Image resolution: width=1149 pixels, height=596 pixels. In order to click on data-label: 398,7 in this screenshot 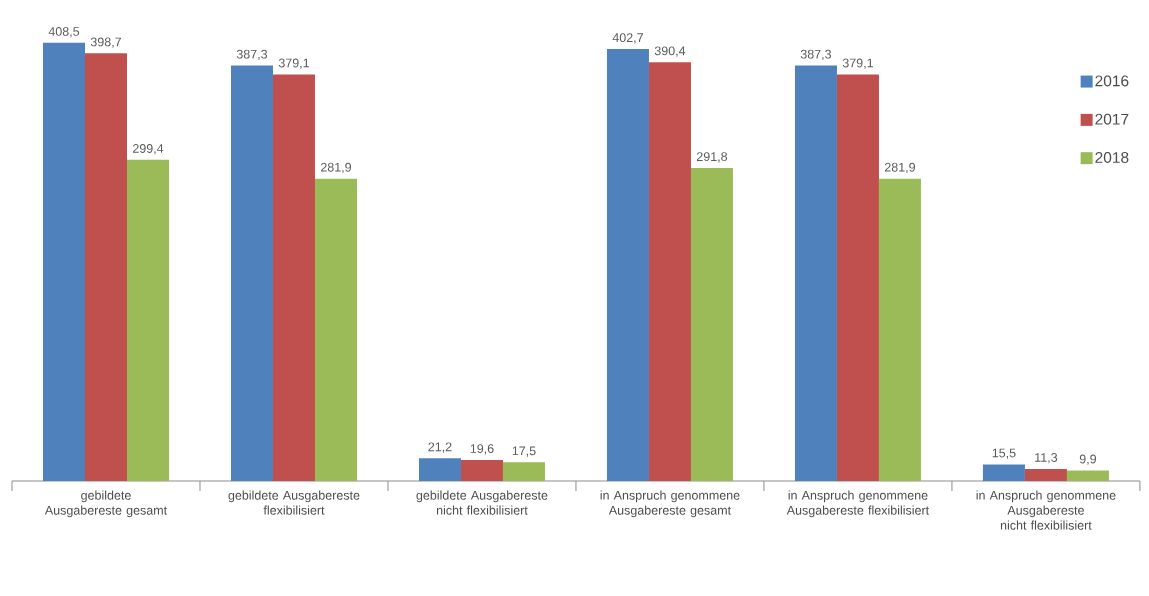, I will do `click(106, 42)`.